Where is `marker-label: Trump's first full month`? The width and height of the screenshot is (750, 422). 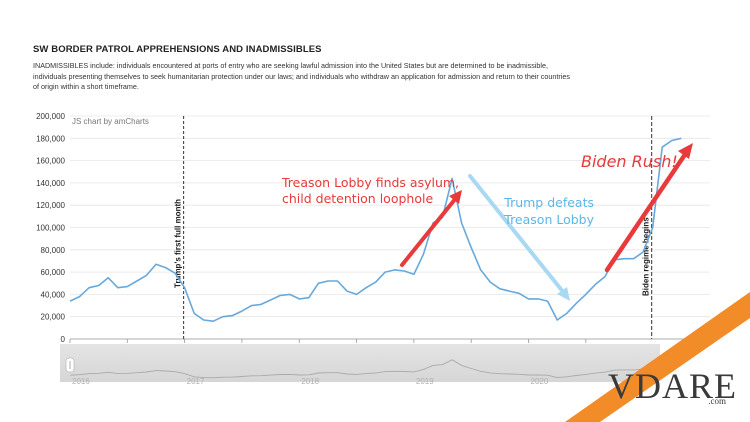 marker-label: Trump's first full month is located at coordinates (178, 243).